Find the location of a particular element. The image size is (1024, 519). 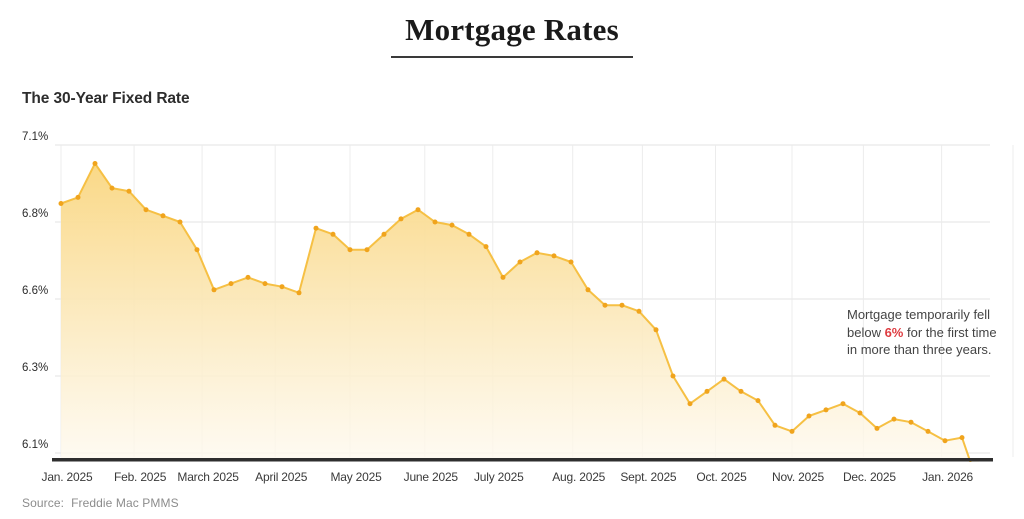

rate-highlight: 6% is located at coordinates (894, 332).